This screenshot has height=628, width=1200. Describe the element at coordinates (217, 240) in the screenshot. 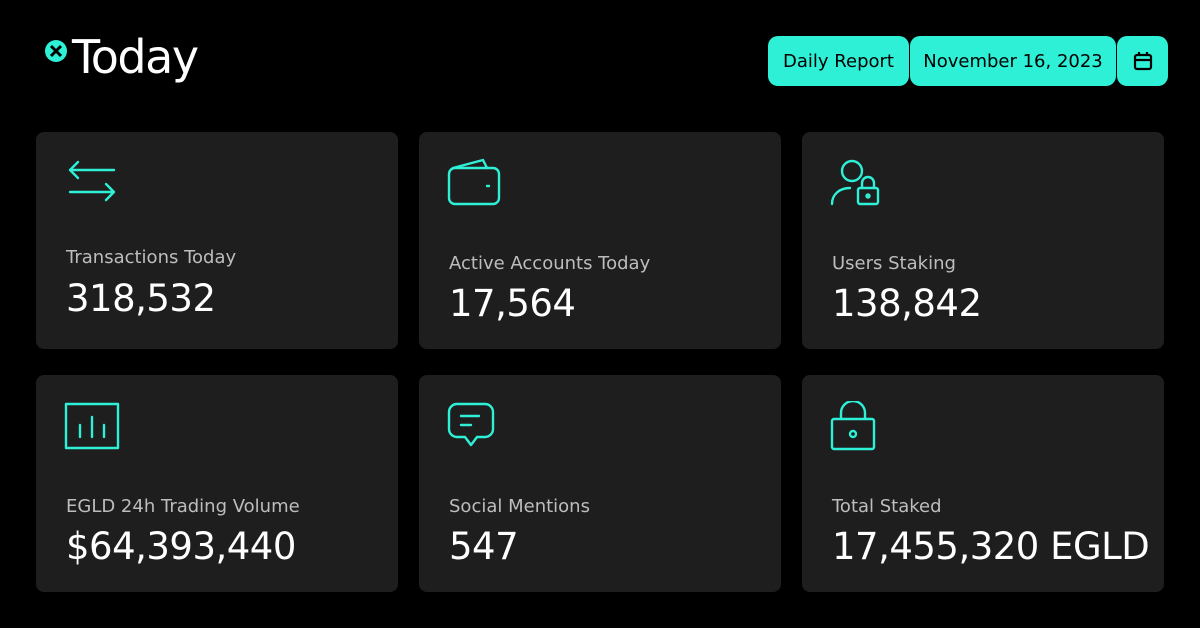

I see `card: Transactions Today 318,532` at that location.